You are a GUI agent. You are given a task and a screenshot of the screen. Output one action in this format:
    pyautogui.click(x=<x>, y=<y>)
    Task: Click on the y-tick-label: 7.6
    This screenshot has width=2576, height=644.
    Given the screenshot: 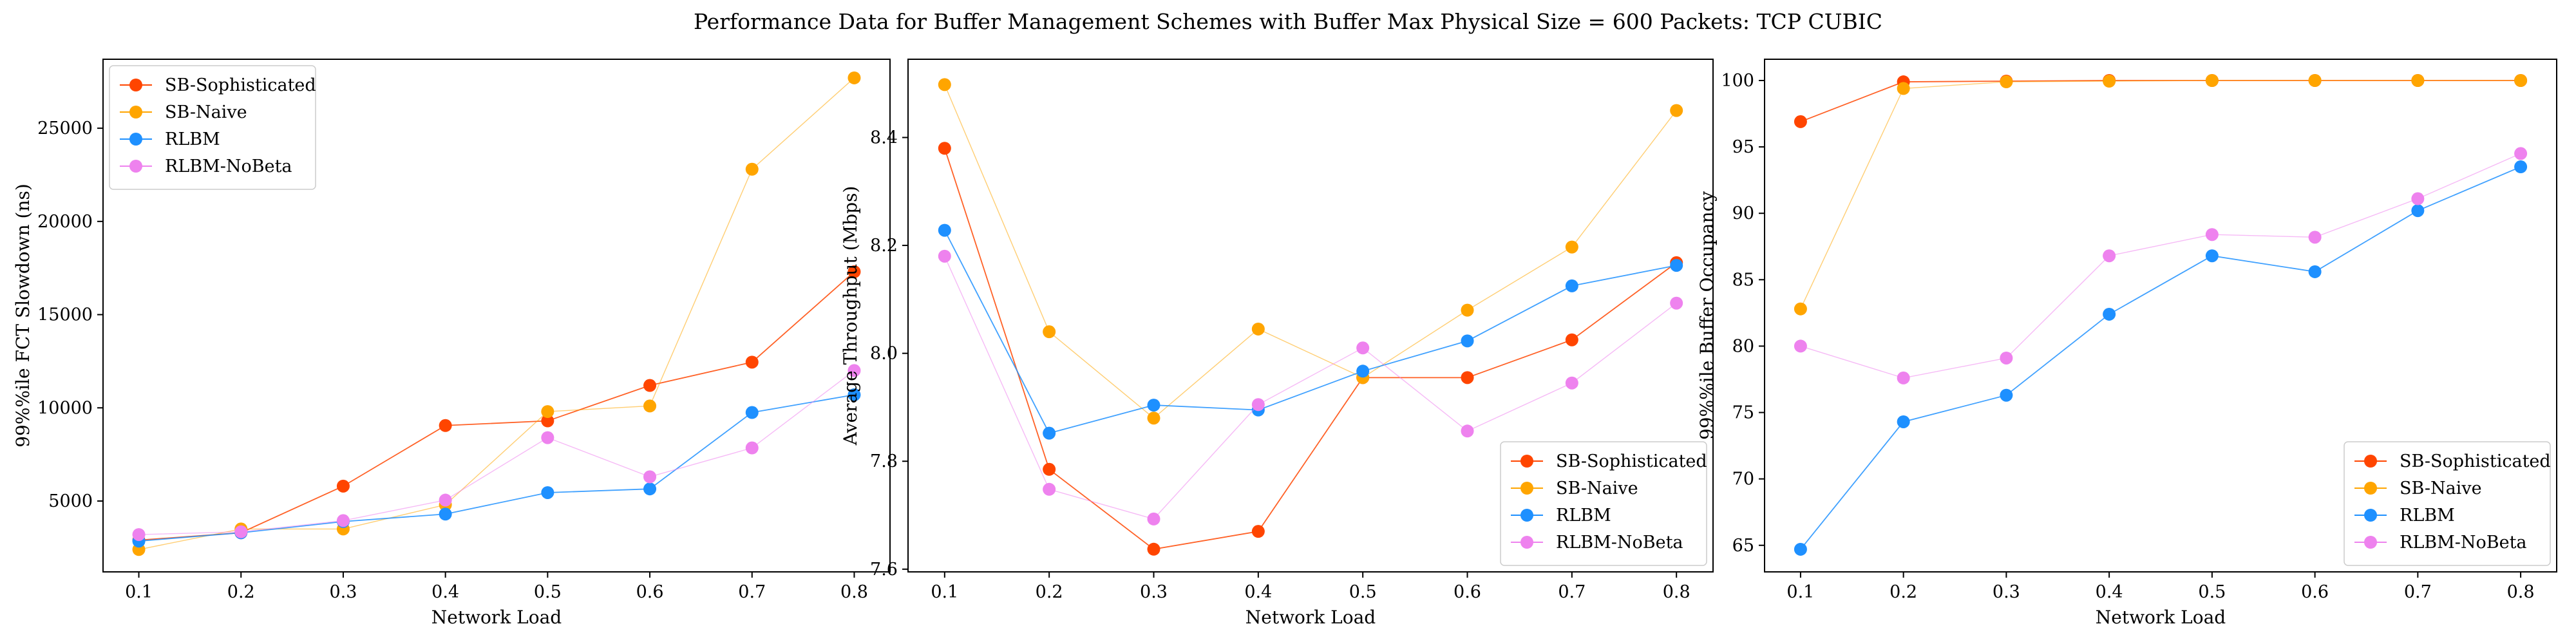 What is the action you would take?
    pyautogui.click(x=884, y=570)
    